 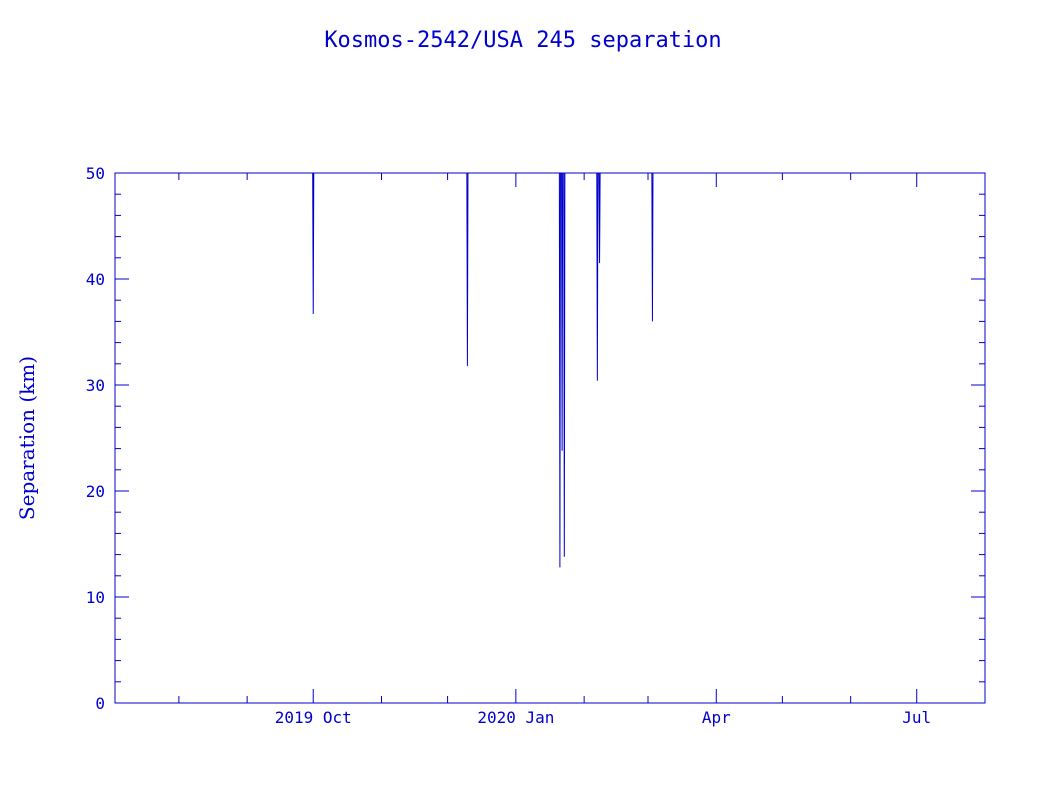 I want to click on y-tick-label: 10, so click(x=95, y=597).